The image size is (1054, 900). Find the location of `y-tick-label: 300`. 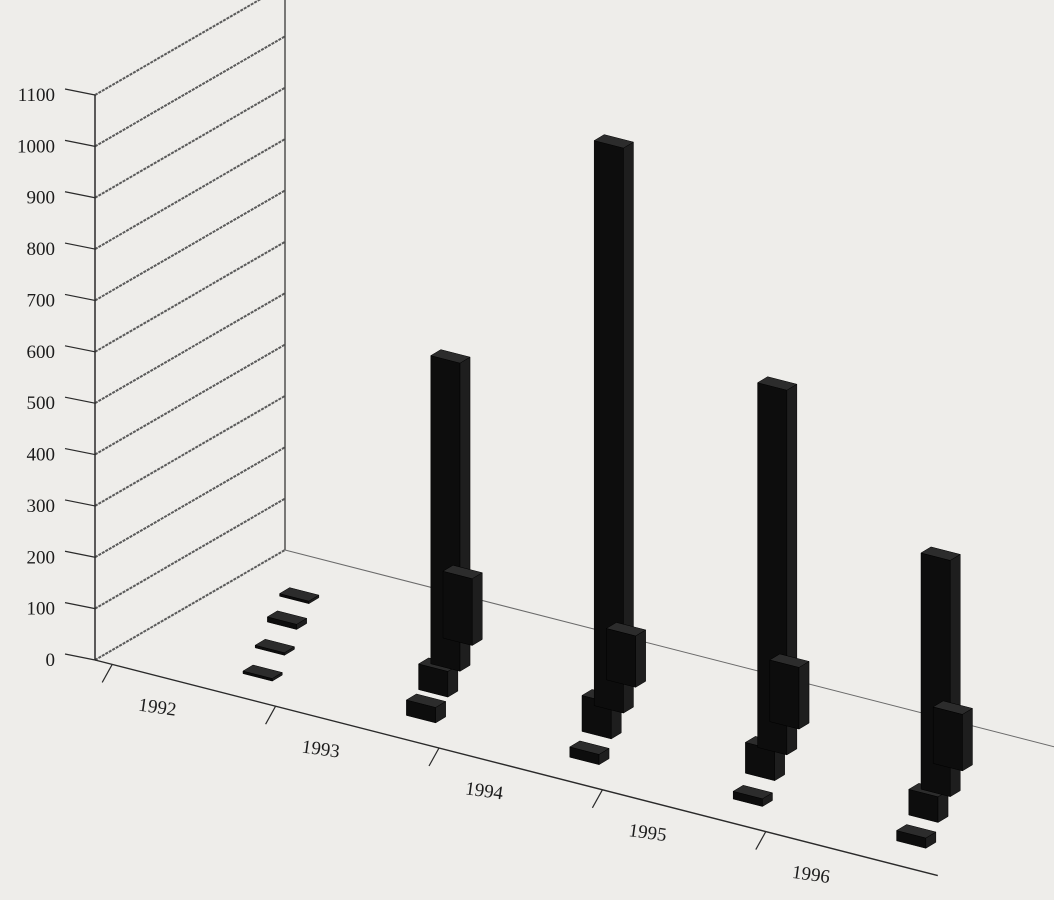

y-tick-label: 300 is located at coordinates (41, 506).